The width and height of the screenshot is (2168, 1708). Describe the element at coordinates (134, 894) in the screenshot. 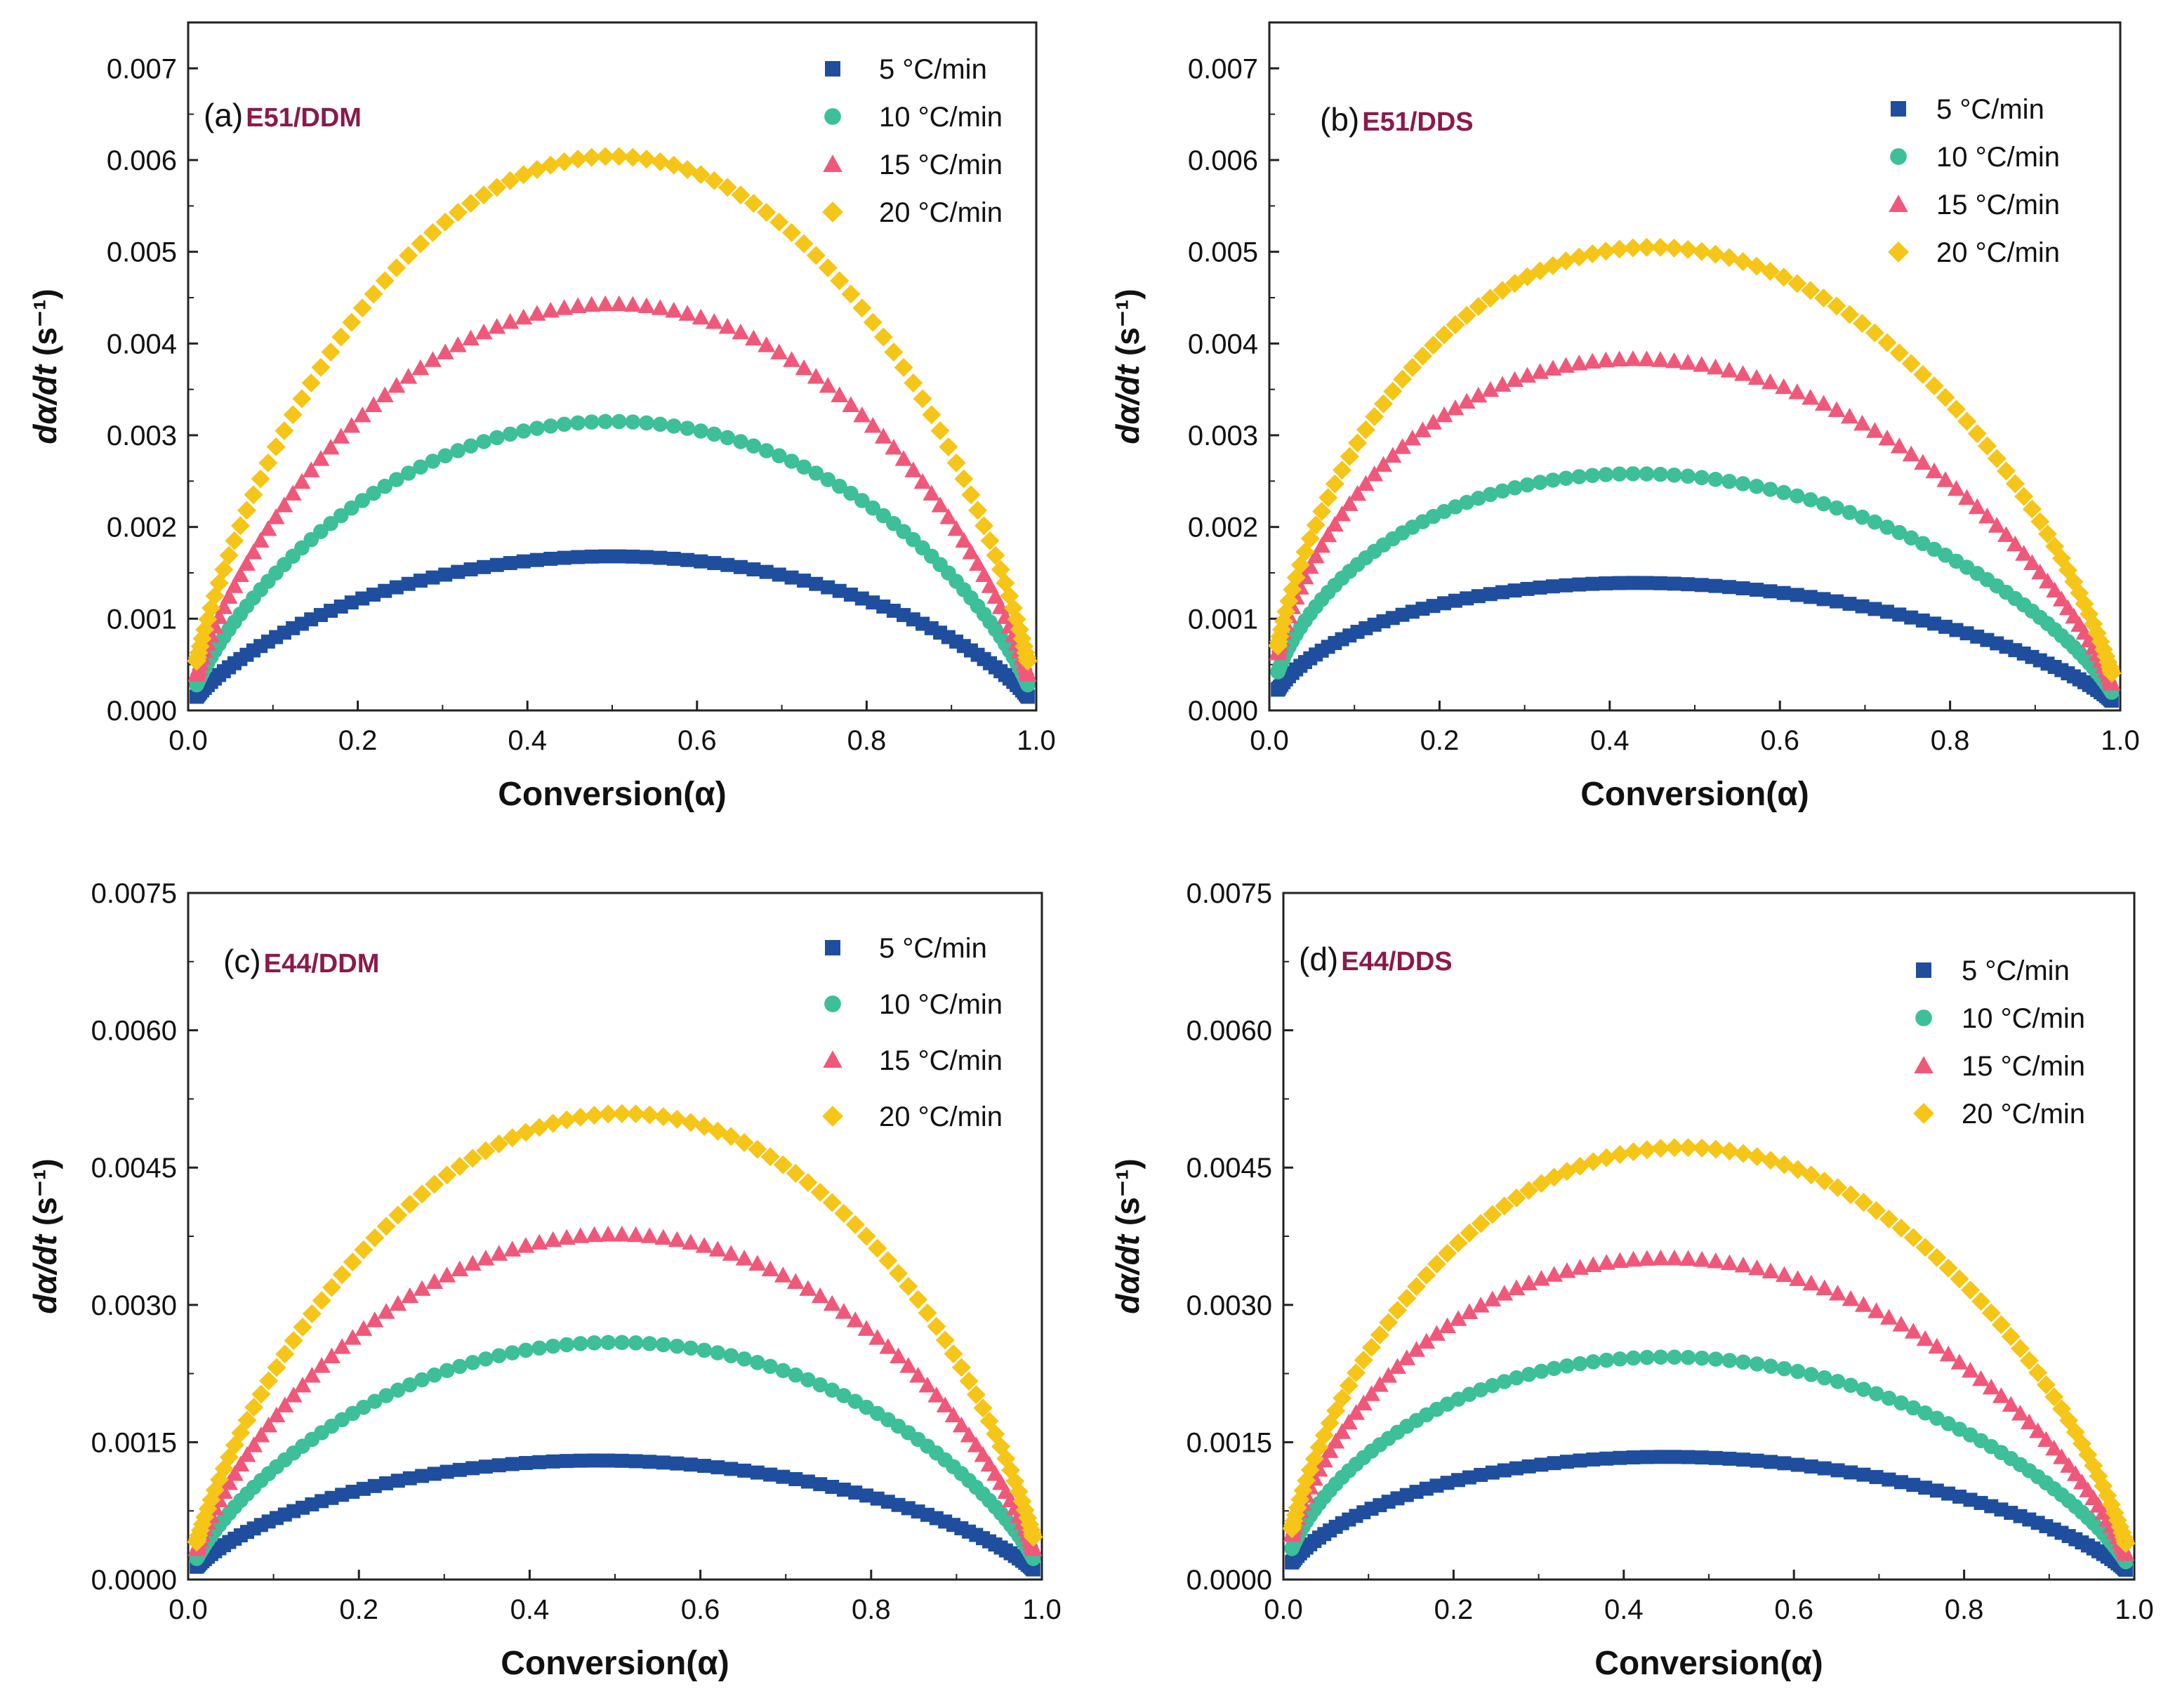

I see `y-tick-label: 0.0075` at that location.